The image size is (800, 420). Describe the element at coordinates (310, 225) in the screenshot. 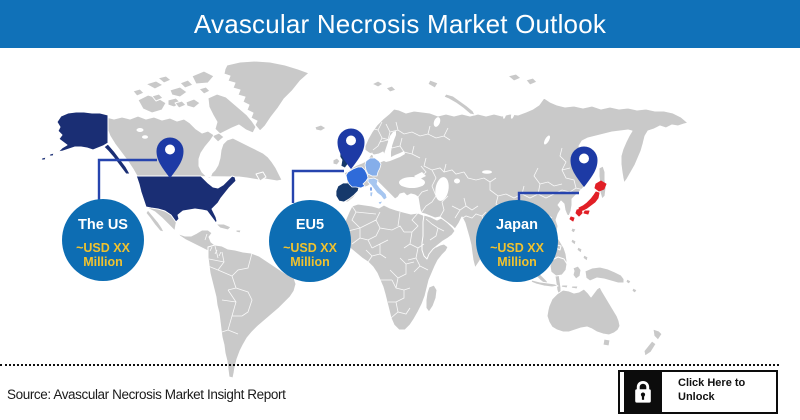

I see `svg-text: EU5` at that location.